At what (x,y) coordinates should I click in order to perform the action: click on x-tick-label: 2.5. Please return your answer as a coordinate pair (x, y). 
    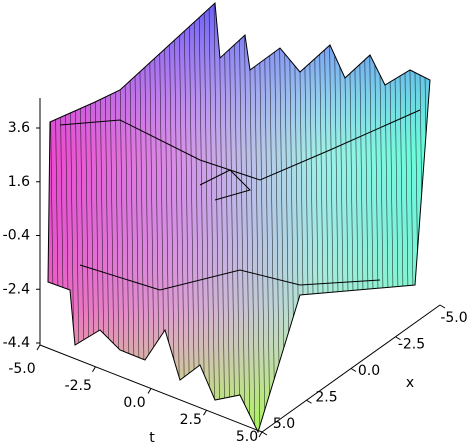
    Looking at the image, I should click on (326, 398).